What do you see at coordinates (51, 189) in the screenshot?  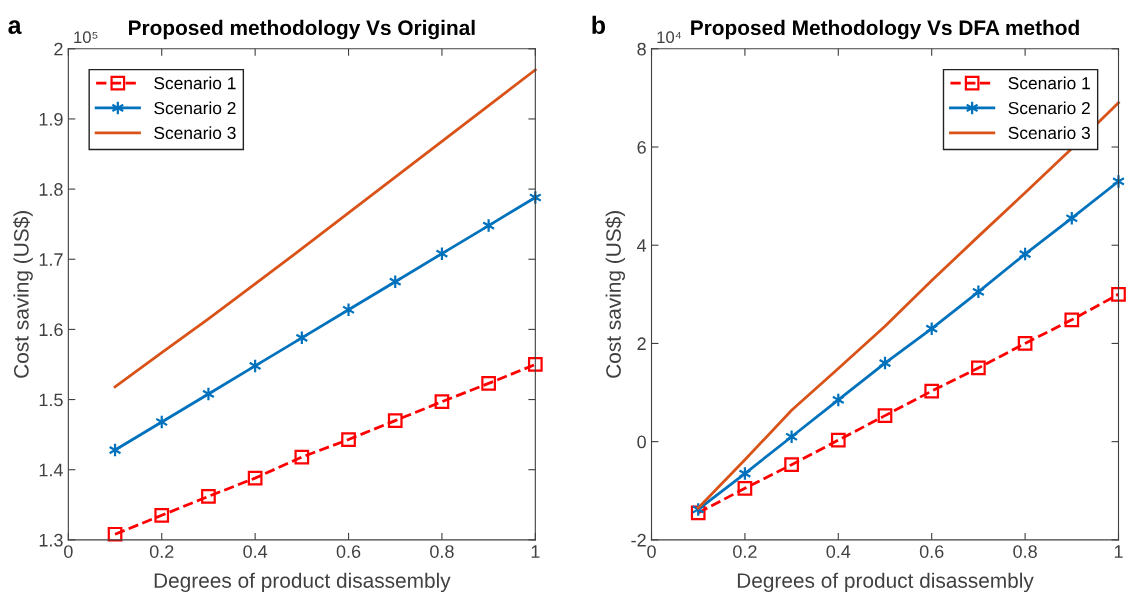 I see `y-tick-label: 1.8` at bounding box center [51, 189].